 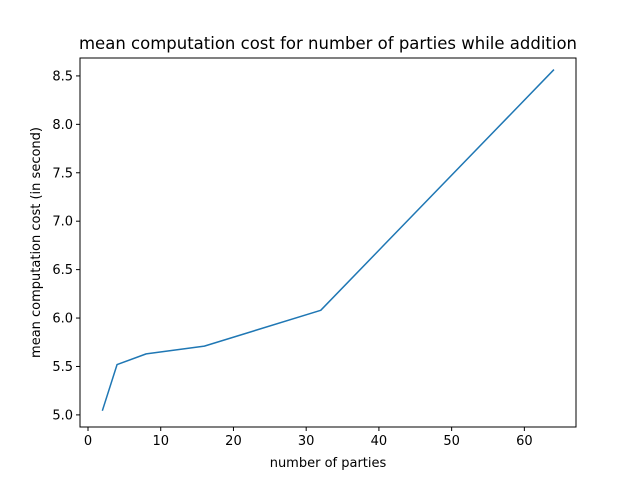 What do you see at coordinates (379, 441) in the screenshot?
I see `x-tick-label: 40` at bounding box center [379, 441].